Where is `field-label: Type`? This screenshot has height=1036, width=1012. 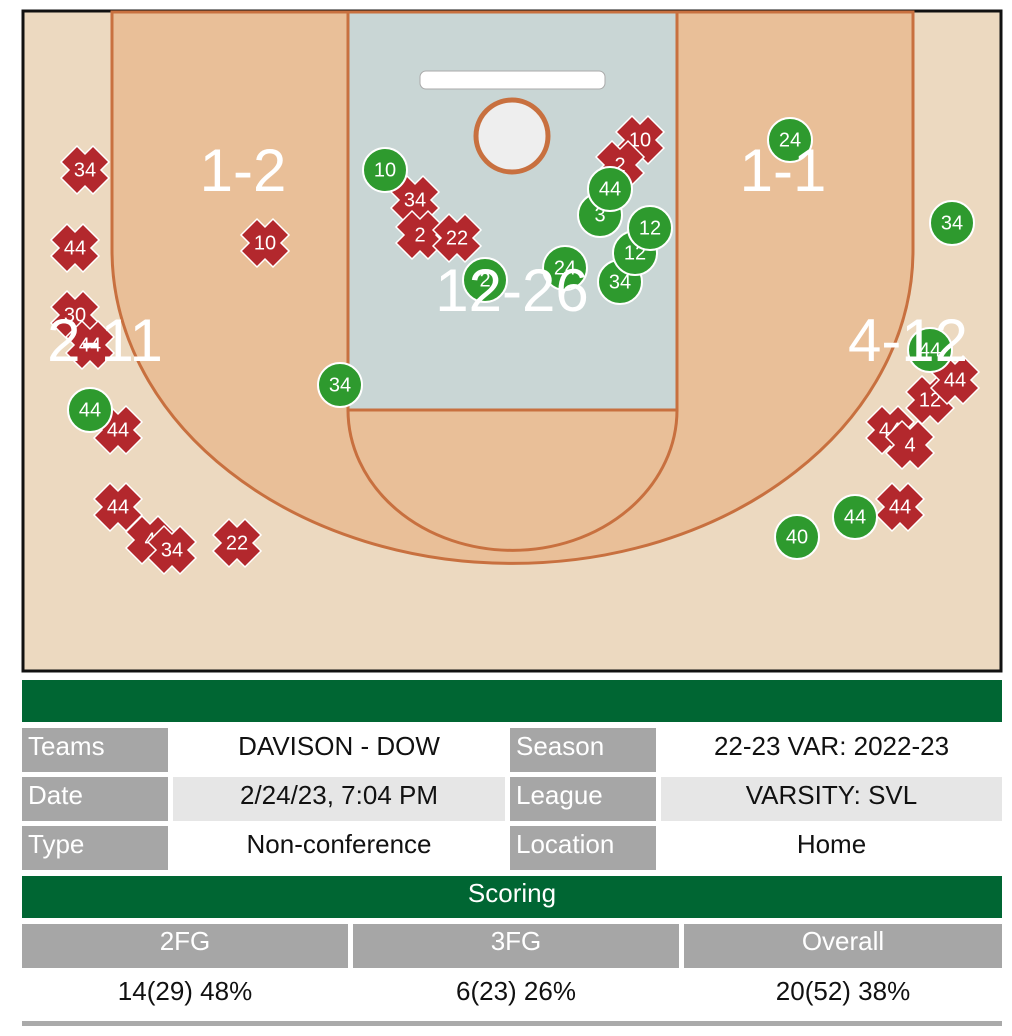
field-label: Type is located at coordinates (56, 844).